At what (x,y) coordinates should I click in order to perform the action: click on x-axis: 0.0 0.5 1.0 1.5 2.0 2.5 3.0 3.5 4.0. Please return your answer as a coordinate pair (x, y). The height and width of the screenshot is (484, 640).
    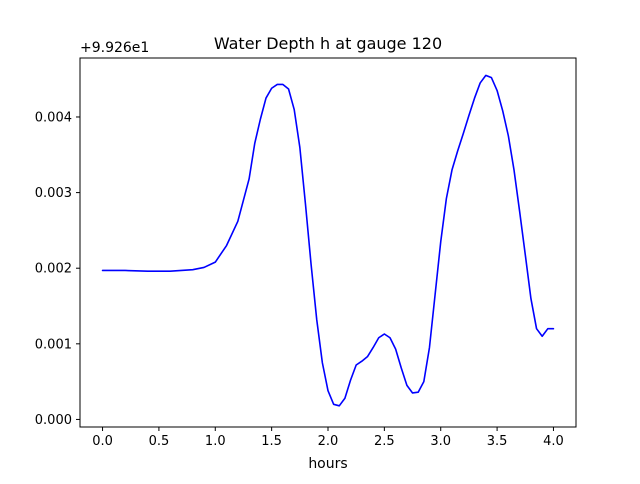
    Looking at the image, I should click on (328, 438).